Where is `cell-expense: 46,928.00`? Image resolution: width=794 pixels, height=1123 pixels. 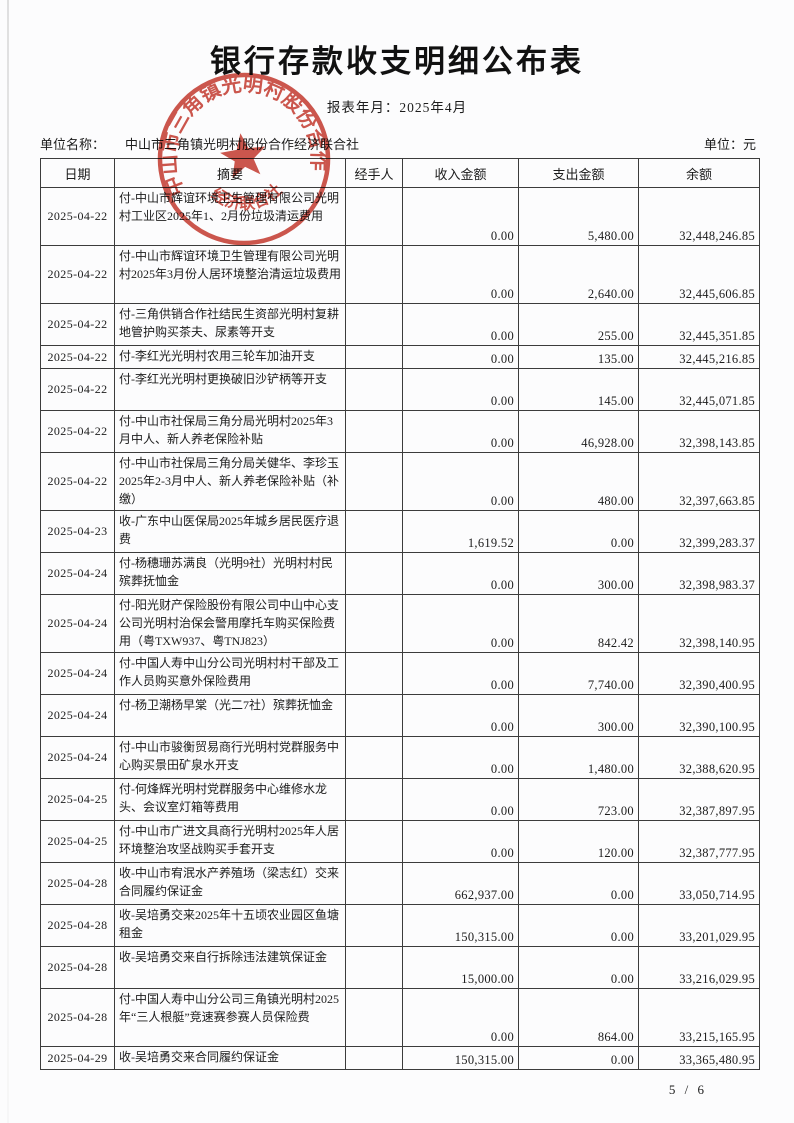
cell-expense: 46,928.00 is located at coordinates (578, 431).